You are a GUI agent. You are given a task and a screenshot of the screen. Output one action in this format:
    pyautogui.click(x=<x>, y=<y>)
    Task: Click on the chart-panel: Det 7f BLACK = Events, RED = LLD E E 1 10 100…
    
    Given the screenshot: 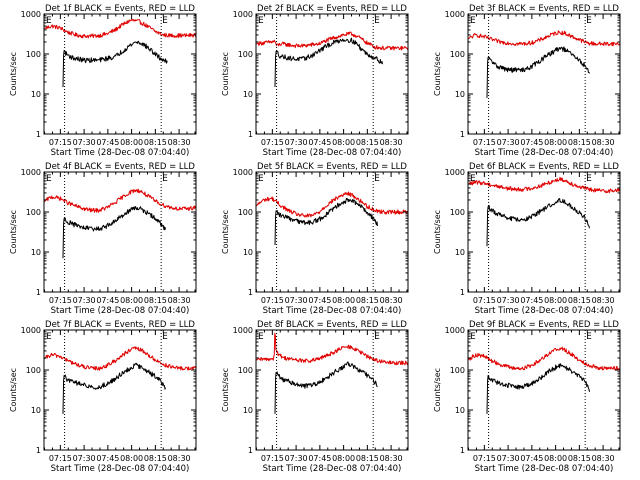 What is the action you would take?
    pyautogui.click(x=103, y=397)
    